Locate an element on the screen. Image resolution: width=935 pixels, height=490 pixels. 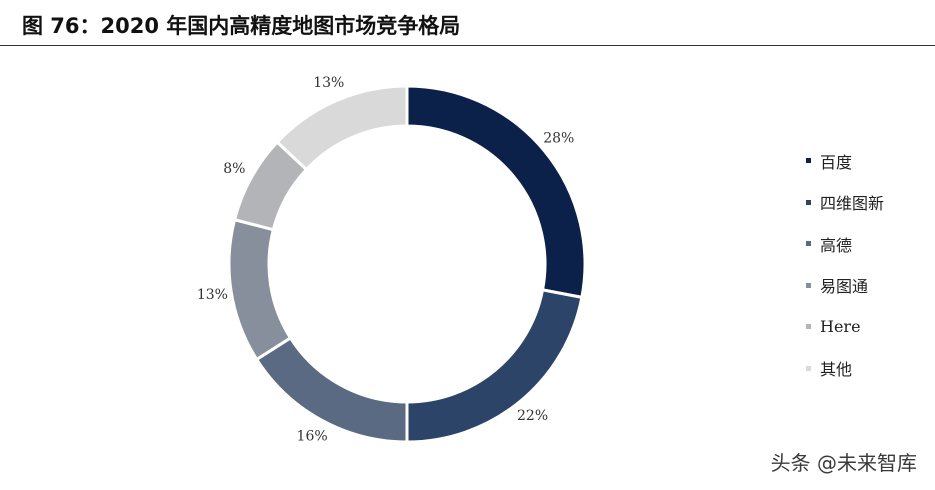
legend-item: Here is located at coordinates (845, 327).